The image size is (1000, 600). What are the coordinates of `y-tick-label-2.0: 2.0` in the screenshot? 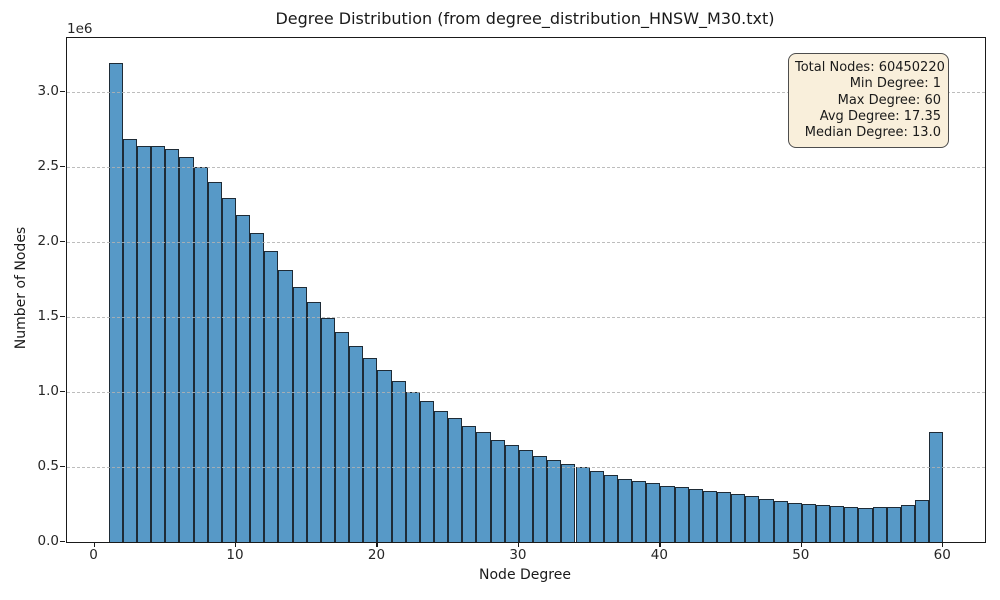 It's located at (48, 240).